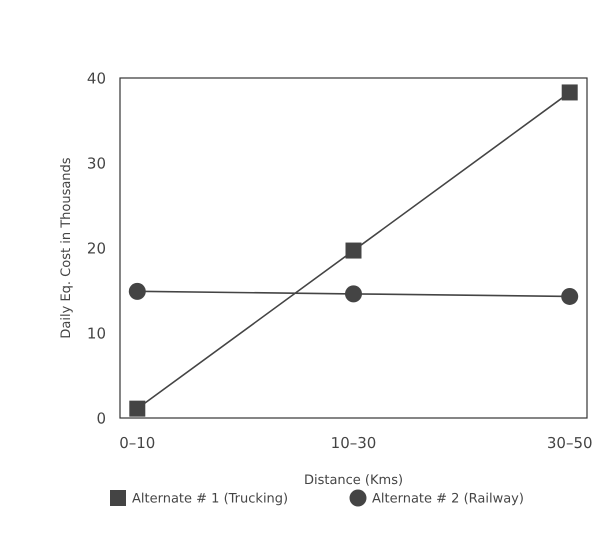  Describe the element at coordinates (96, 163) in the screenshot. I see `y-tick-label: 30` at that location.